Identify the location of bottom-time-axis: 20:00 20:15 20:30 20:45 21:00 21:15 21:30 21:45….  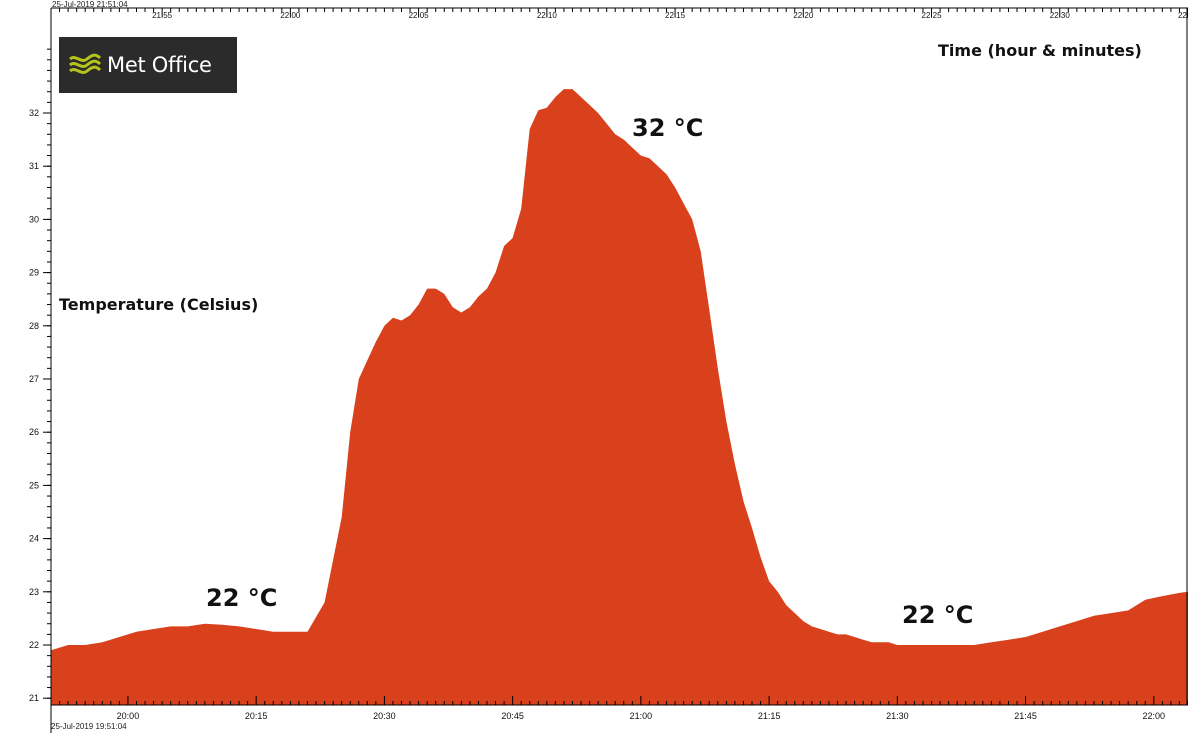
(619, 708).